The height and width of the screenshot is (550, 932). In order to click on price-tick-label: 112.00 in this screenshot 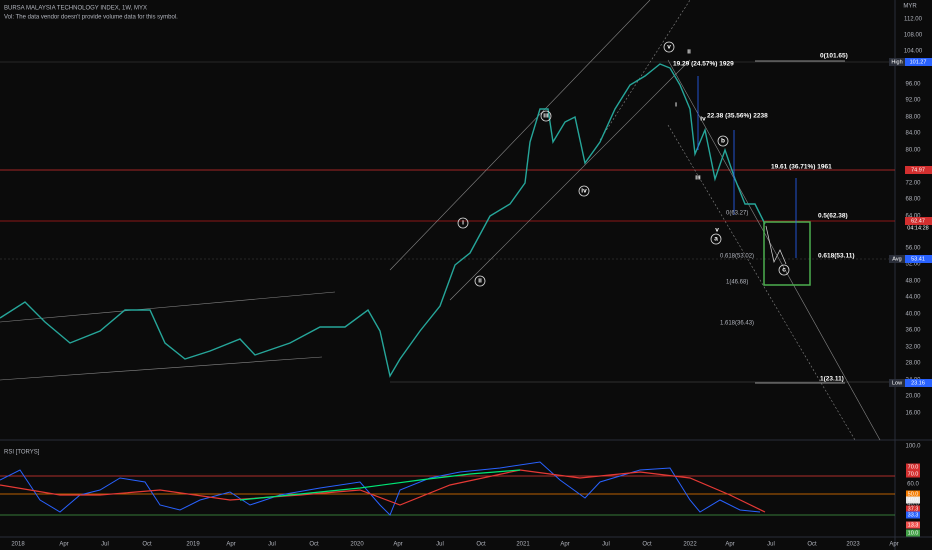, I will do `click(913, 20)`.